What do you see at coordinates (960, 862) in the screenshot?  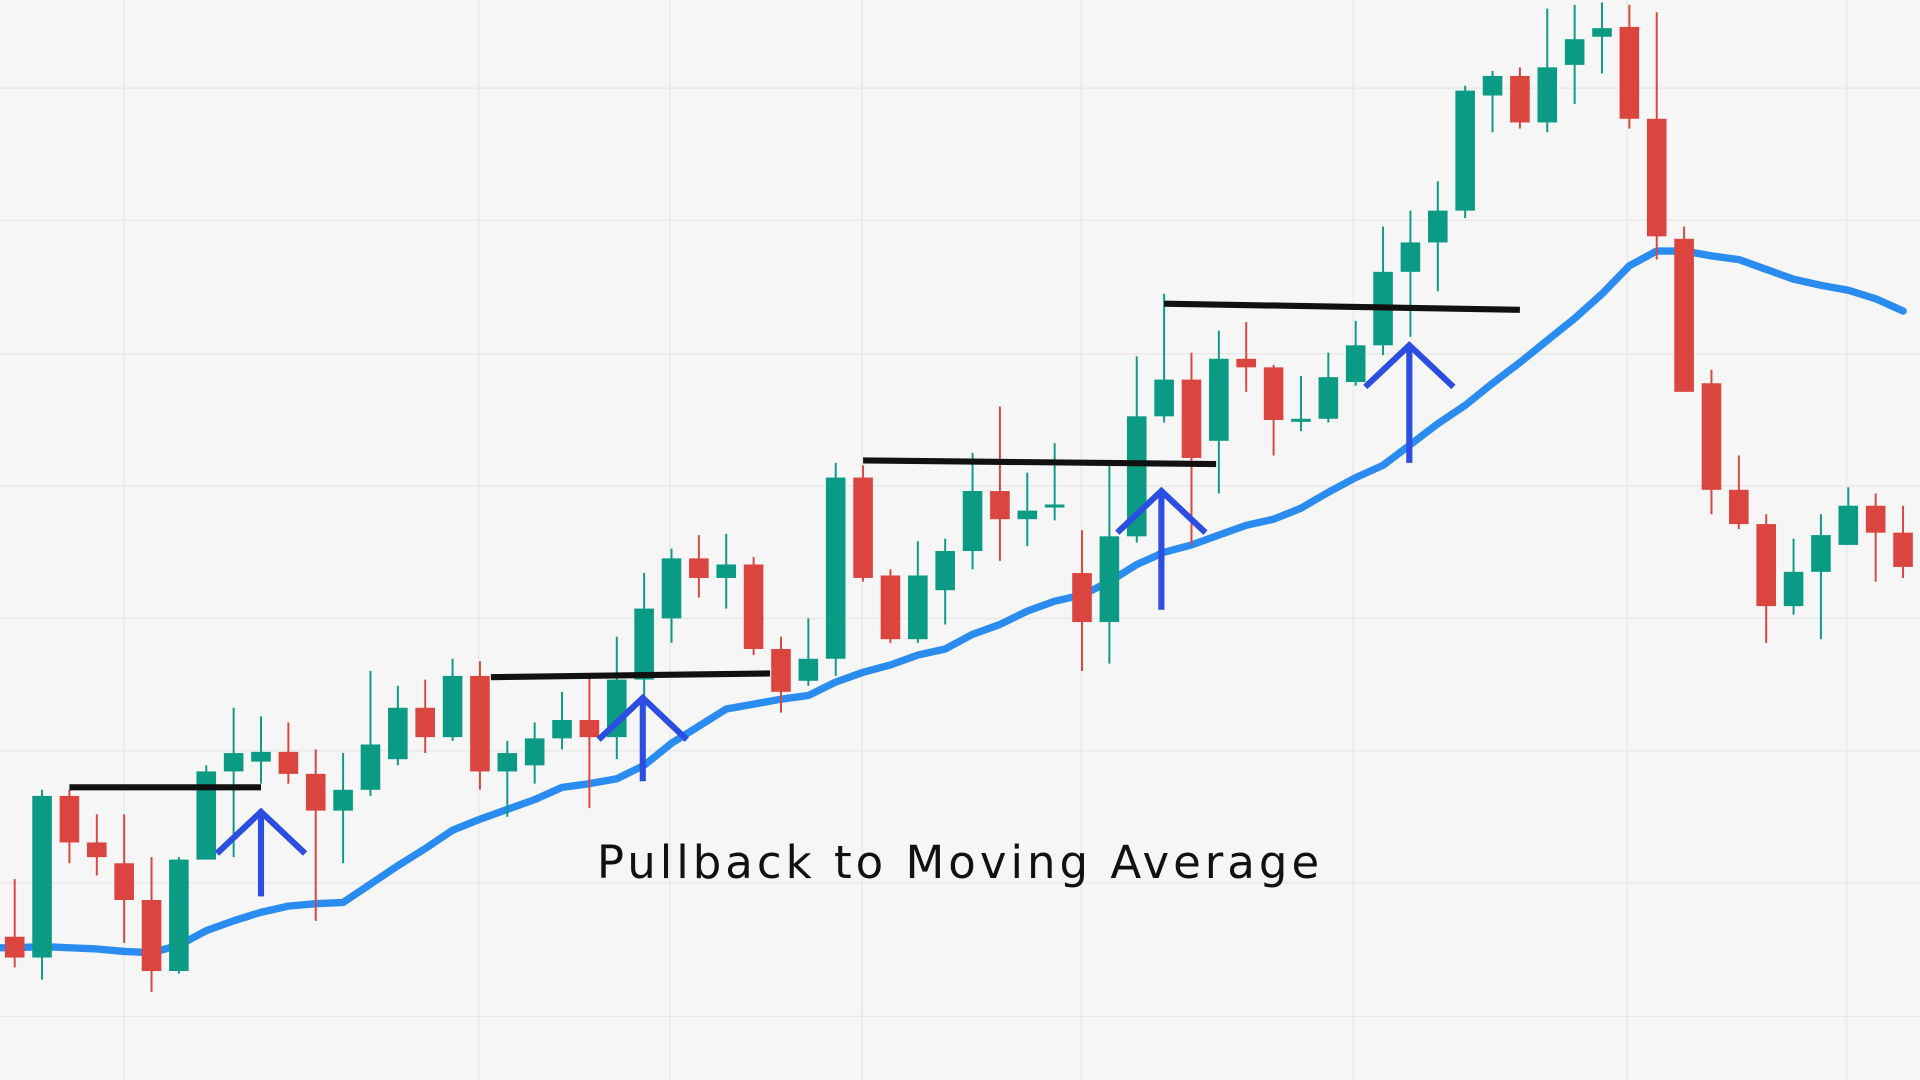 I see `chart-title: Pullback to Moving Average` at bounding box center [960, 862].